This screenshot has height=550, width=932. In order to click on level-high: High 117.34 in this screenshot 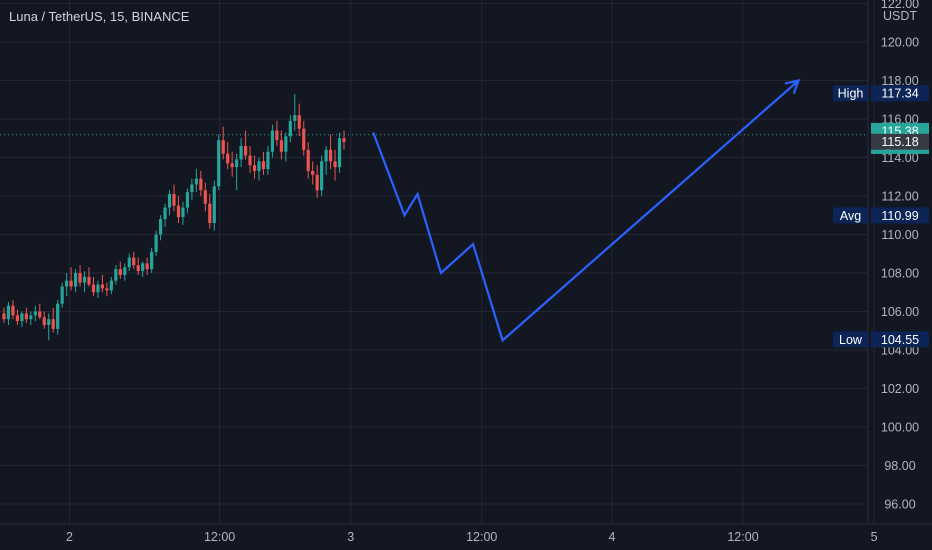, I will do `click(881, 93)`.